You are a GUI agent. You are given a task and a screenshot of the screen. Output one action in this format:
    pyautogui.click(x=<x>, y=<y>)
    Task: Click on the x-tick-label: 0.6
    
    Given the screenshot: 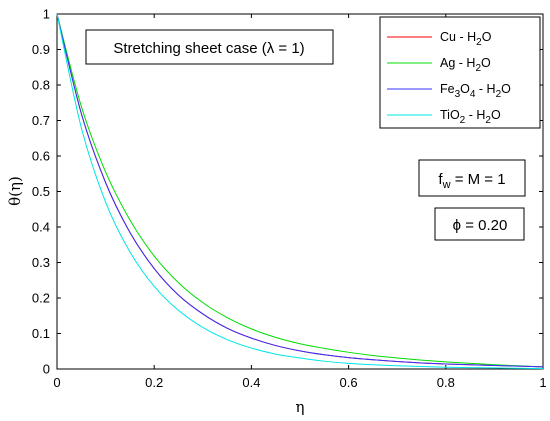 What is the action you would take?
    pyautogui.click(x=349, y=382)
    